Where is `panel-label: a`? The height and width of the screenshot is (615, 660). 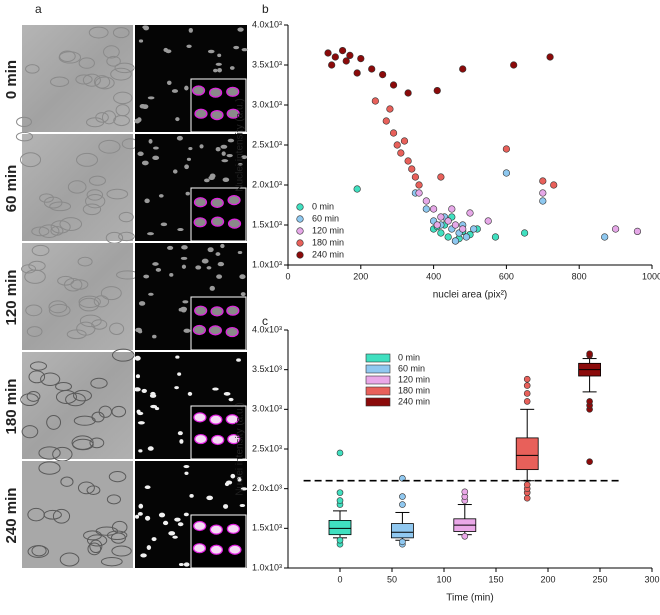 panel-label: a is located at coordinates (38, 9).